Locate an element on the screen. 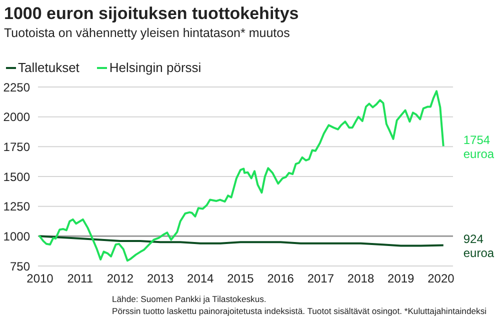  chart-subtitle: Tuotoista on vähennetty yleisen hintatason* muutos is located at coordinates (147, 33).